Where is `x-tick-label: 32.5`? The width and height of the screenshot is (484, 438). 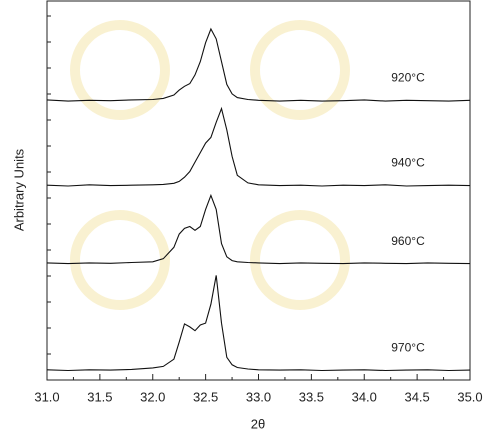 x-tick-label: 32.5 is located at coordinates (205, 396).